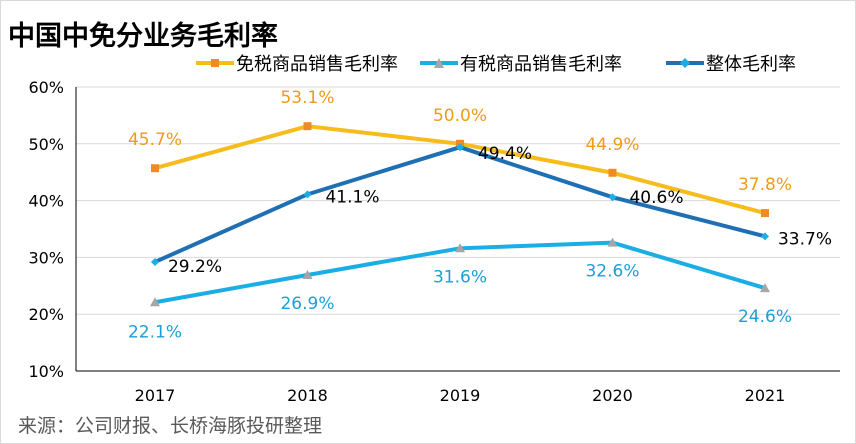 The image size is (856, 444). What do you see at coordinates (460, 395) in the screenshot?
I see `x-tick-label: 2019` at bounding box center [460, 395].